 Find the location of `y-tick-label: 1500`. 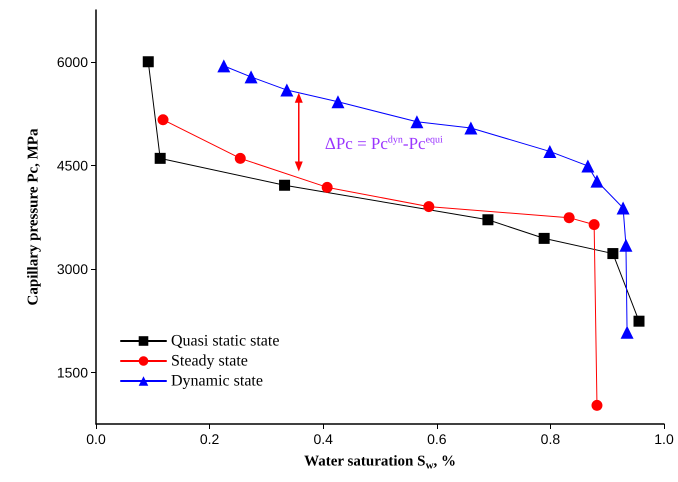

y-tick-label: 1500 is located at coordinates (72, 372).